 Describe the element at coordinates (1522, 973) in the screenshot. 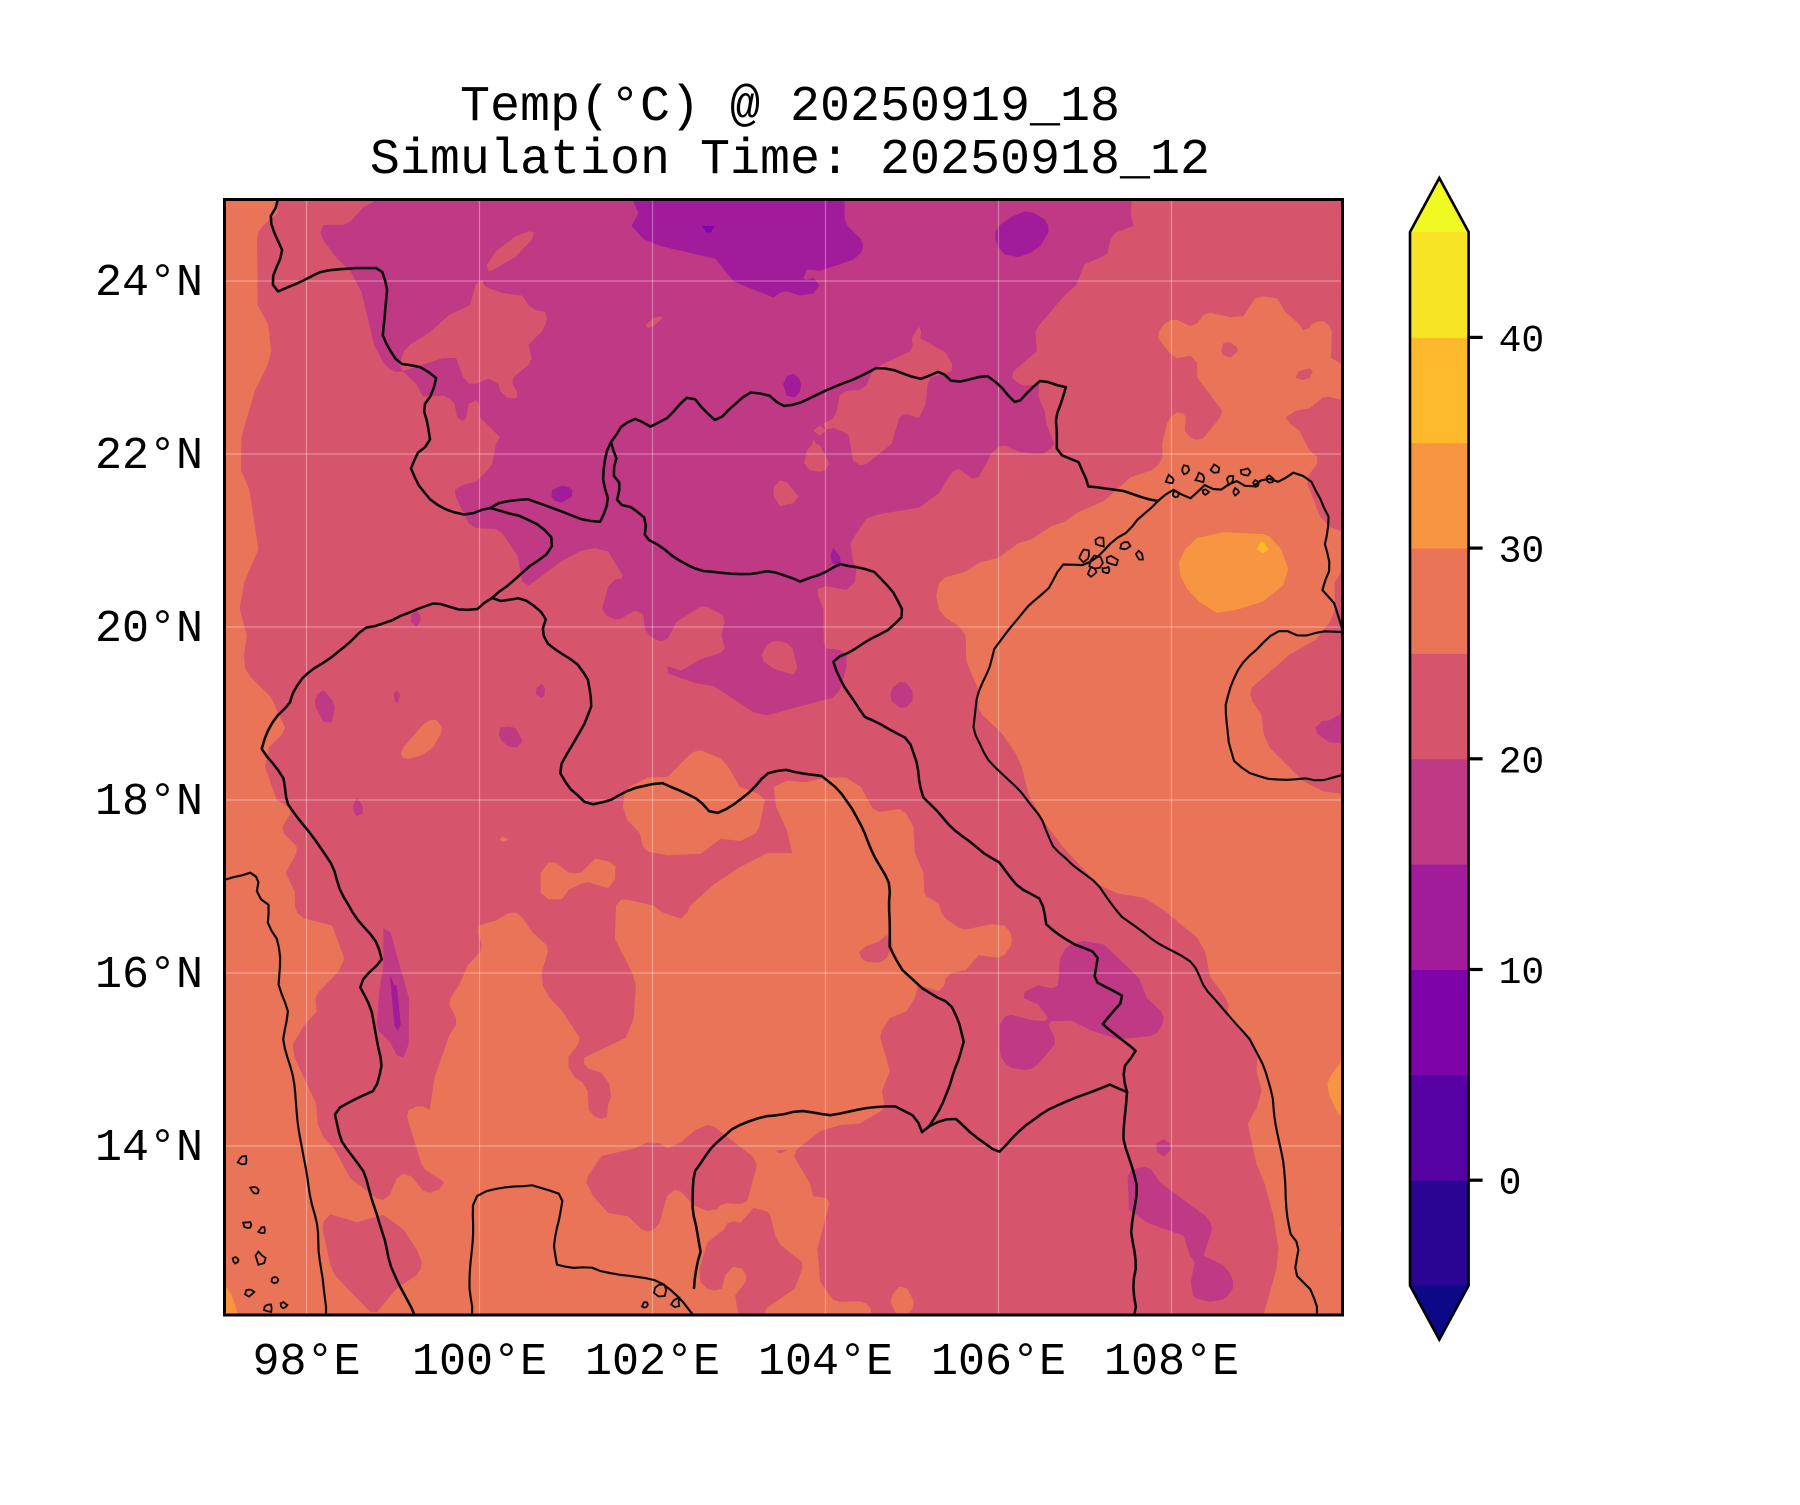

I see `svg-text: 10` at that location.